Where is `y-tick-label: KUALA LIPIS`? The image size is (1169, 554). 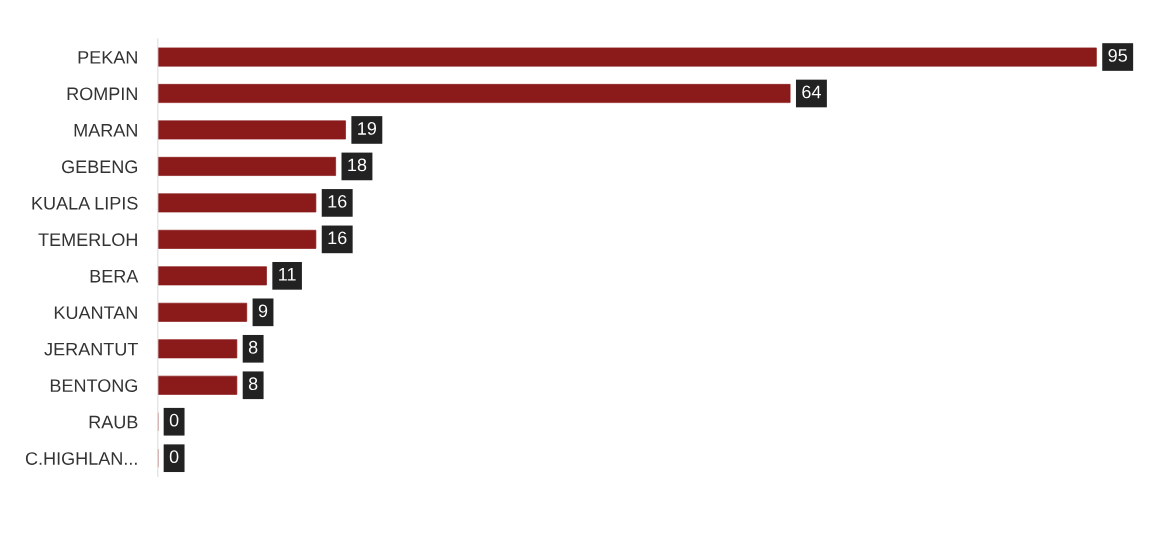 y-tick-label: KUALA LIPIS is located at coordinates (85, 203).